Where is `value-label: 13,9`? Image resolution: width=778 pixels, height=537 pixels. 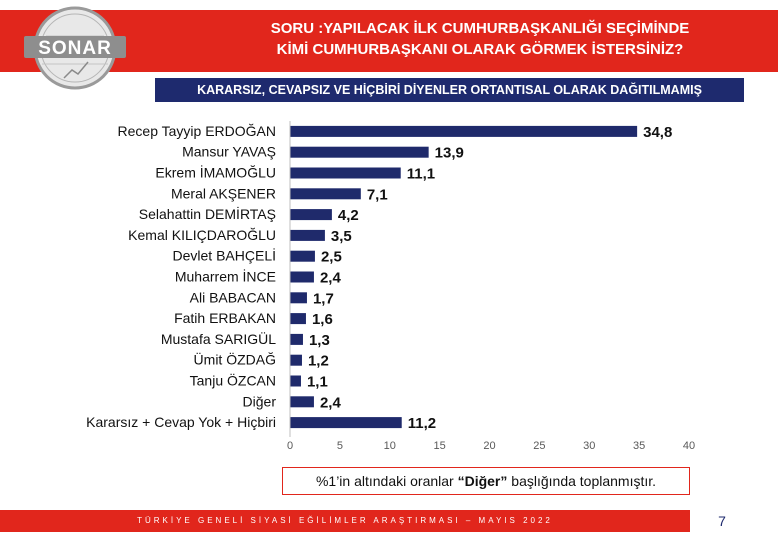
value-label: 13,9 is located at coordinates (449, 153).